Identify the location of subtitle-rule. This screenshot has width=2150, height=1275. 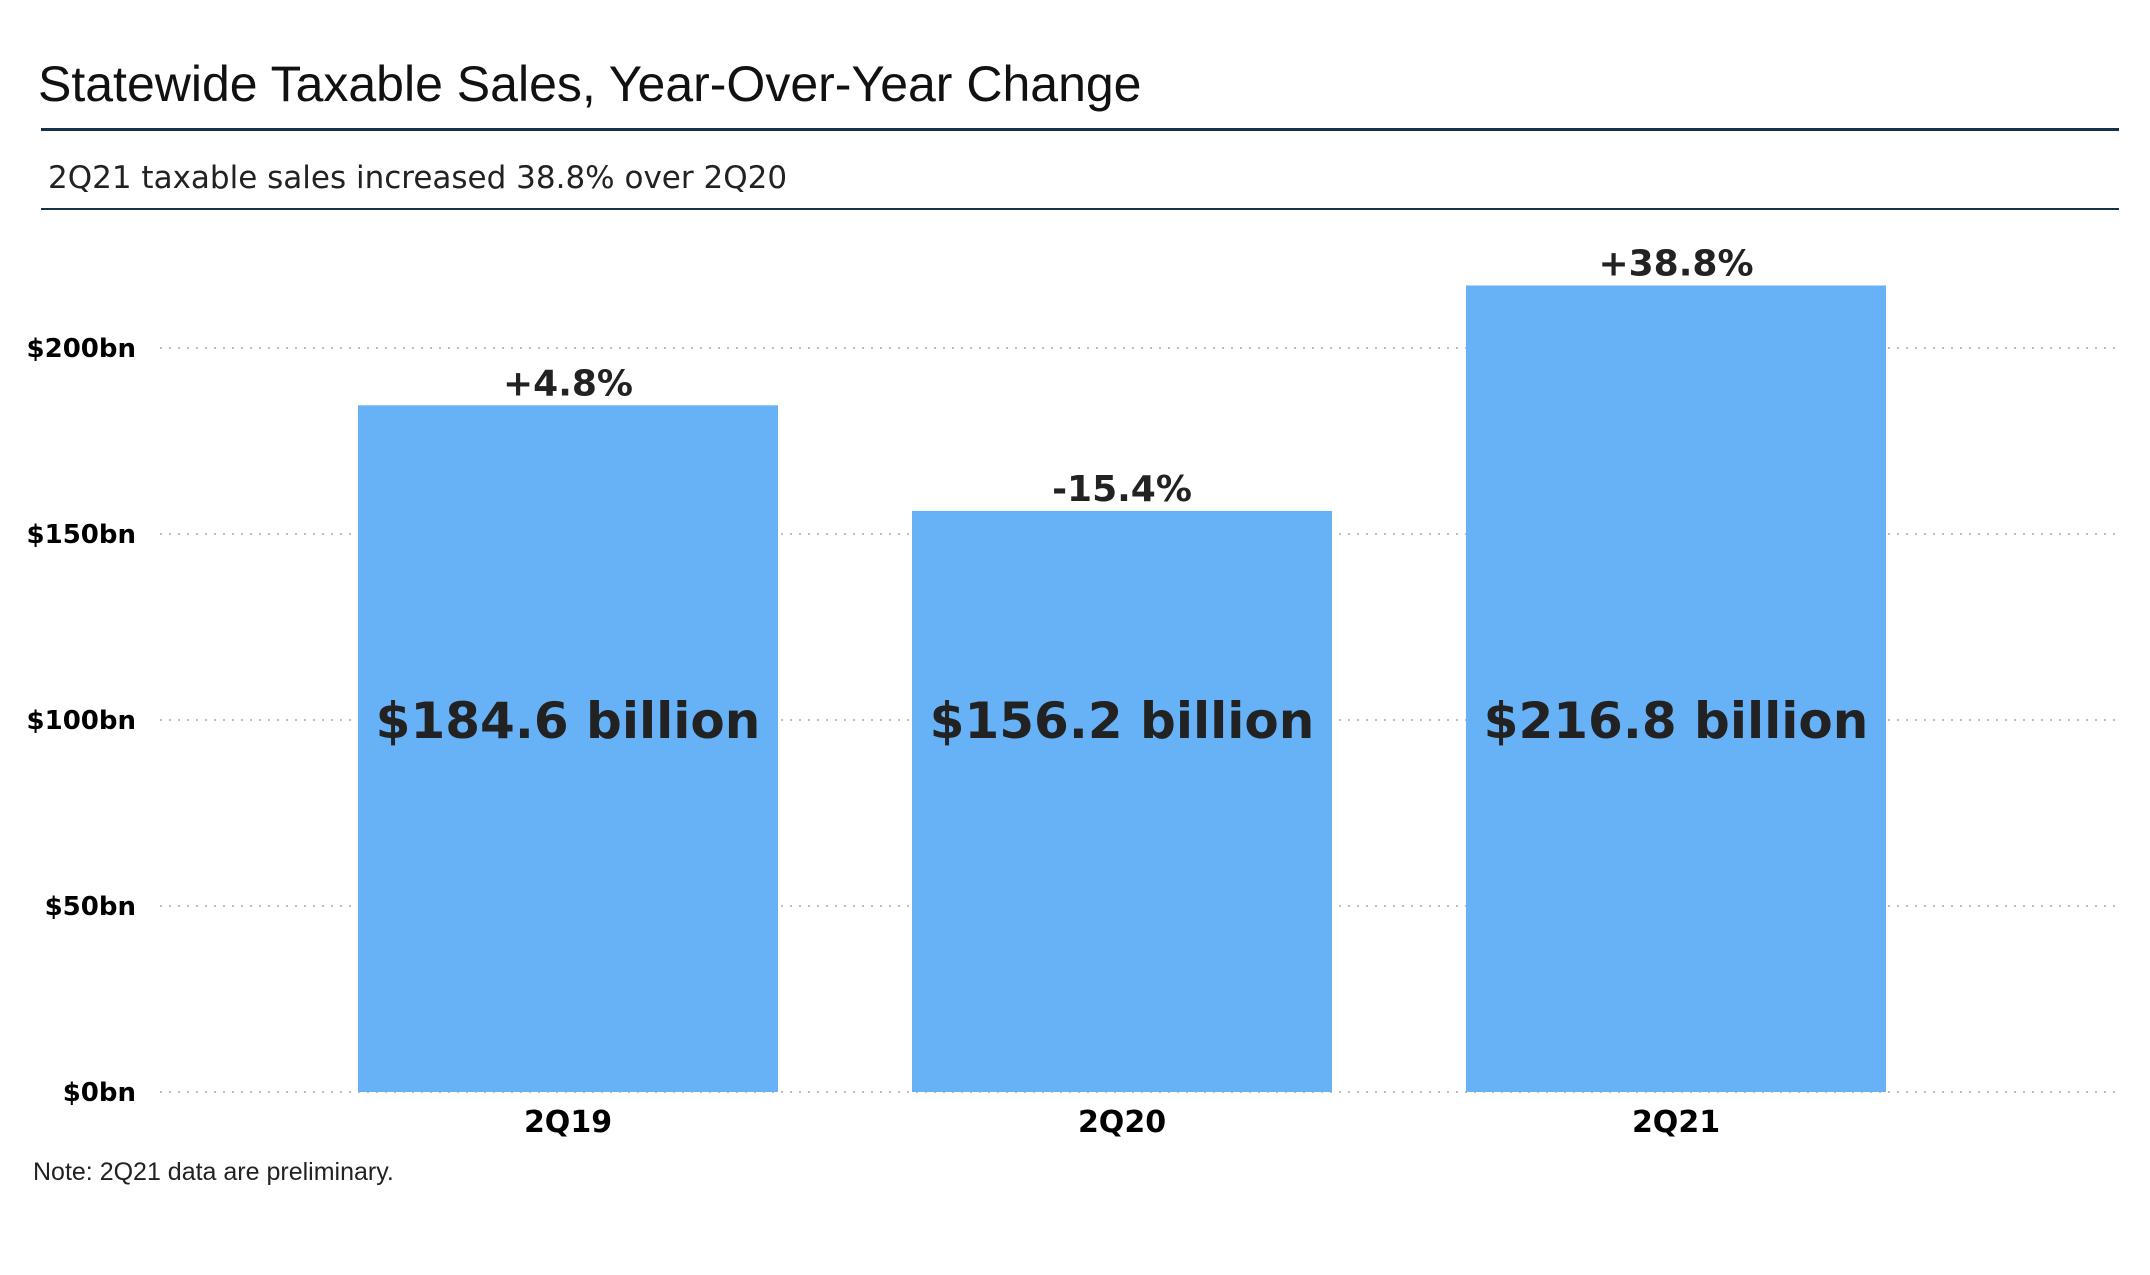
(1080, 209).